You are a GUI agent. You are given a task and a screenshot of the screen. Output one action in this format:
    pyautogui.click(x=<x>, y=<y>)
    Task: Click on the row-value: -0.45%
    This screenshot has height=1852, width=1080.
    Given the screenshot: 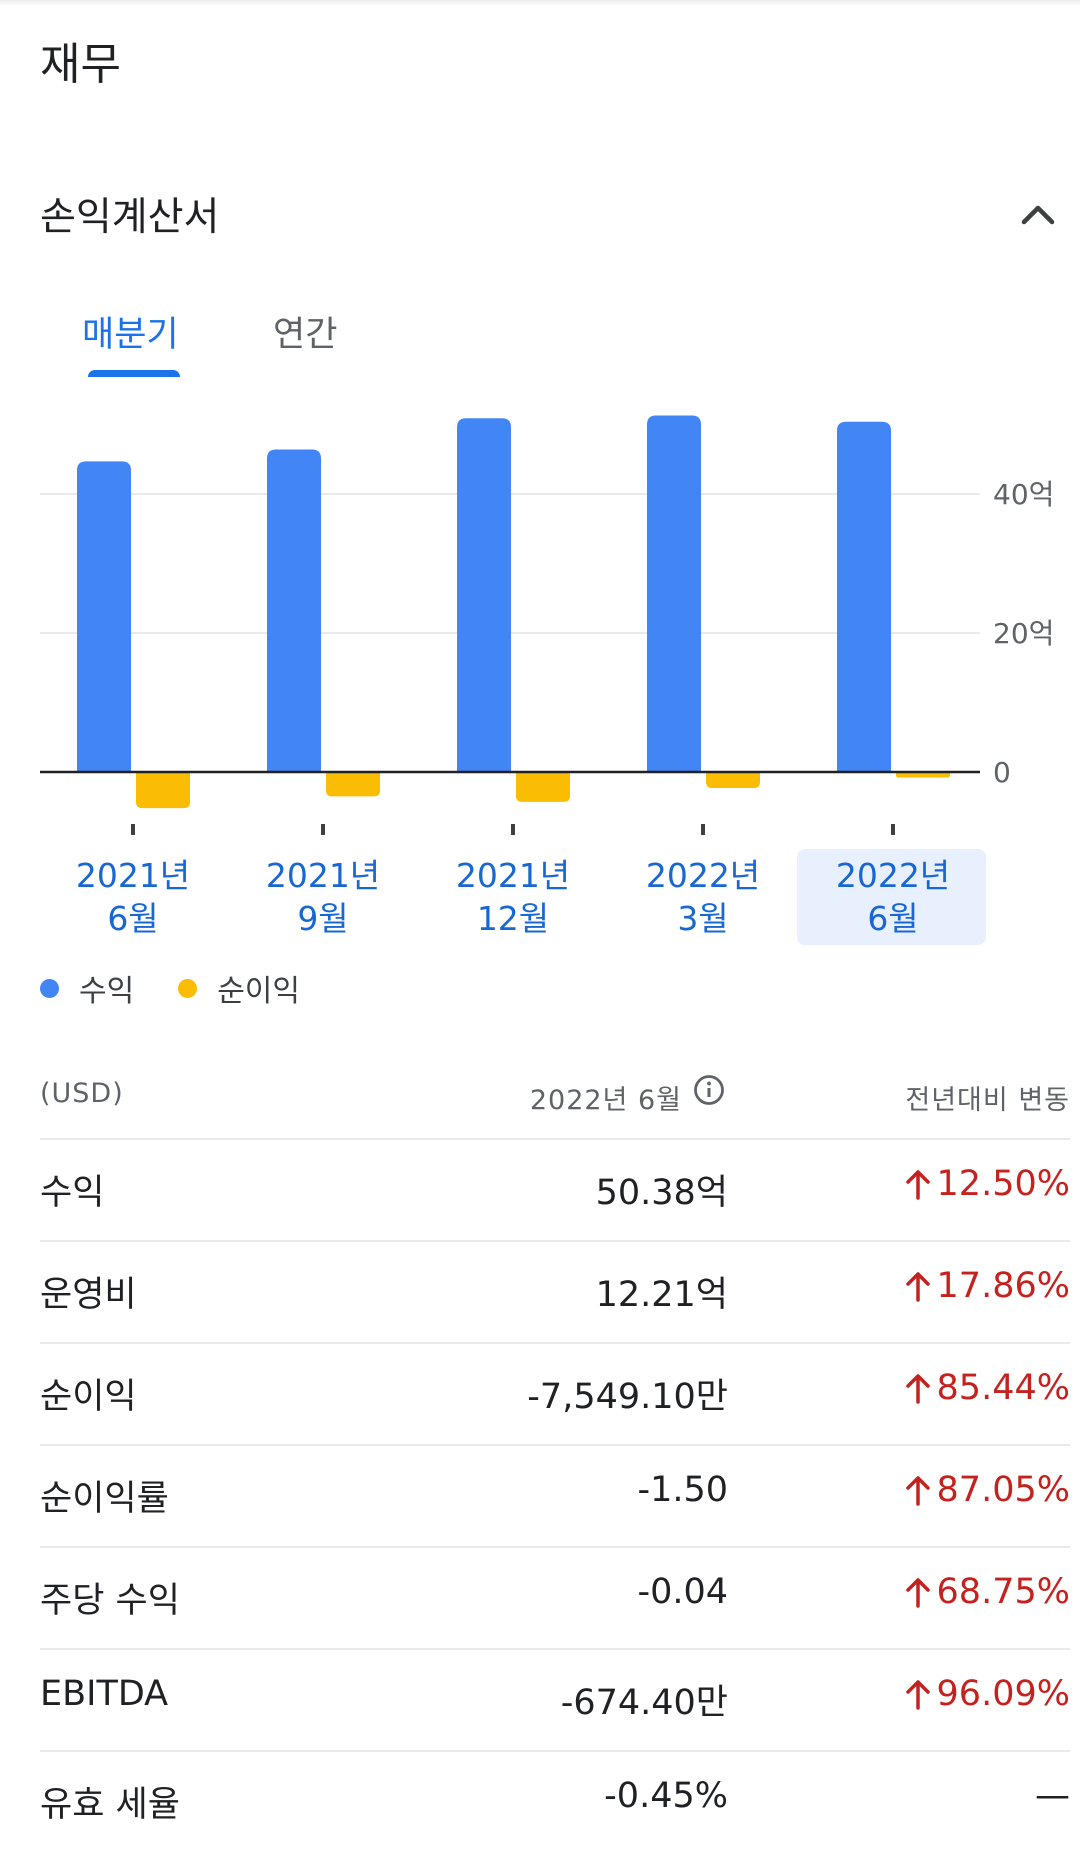 What is the action you would take?
    pyautogui.click(x=666, y=1796)
    